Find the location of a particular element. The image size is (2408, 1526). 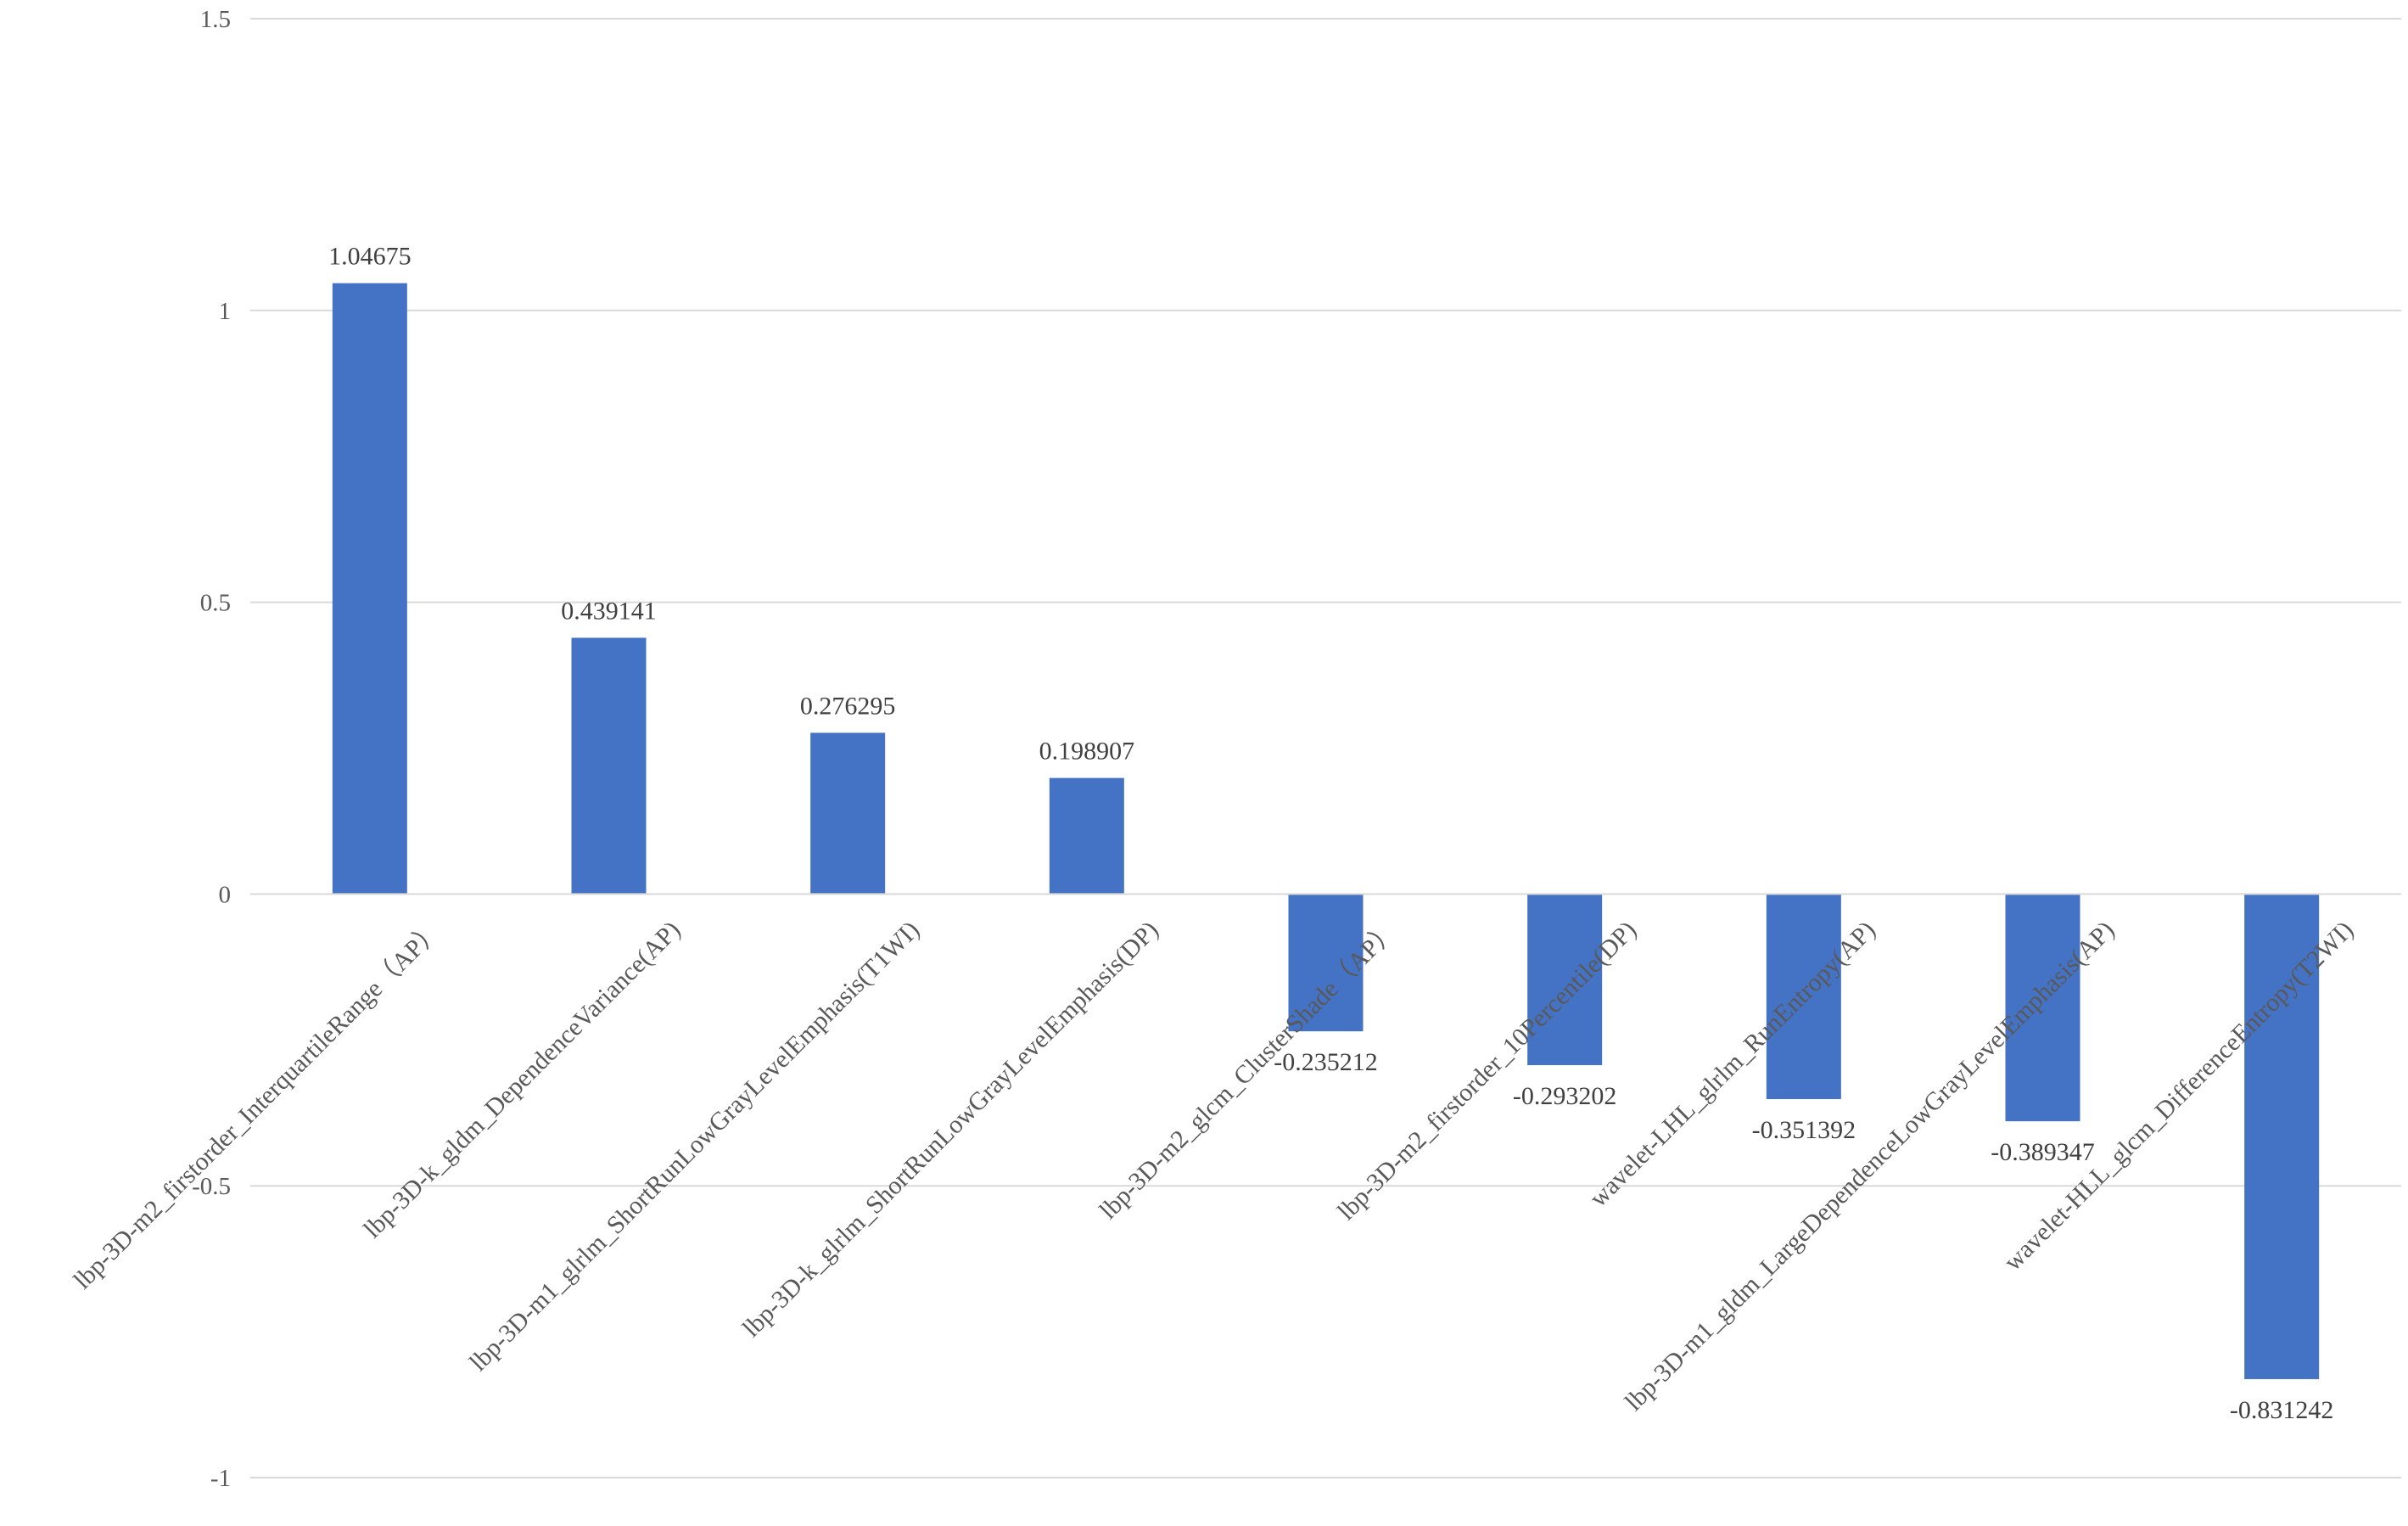

y-tick-label: 0.5 is located at coordinates (215, 603).